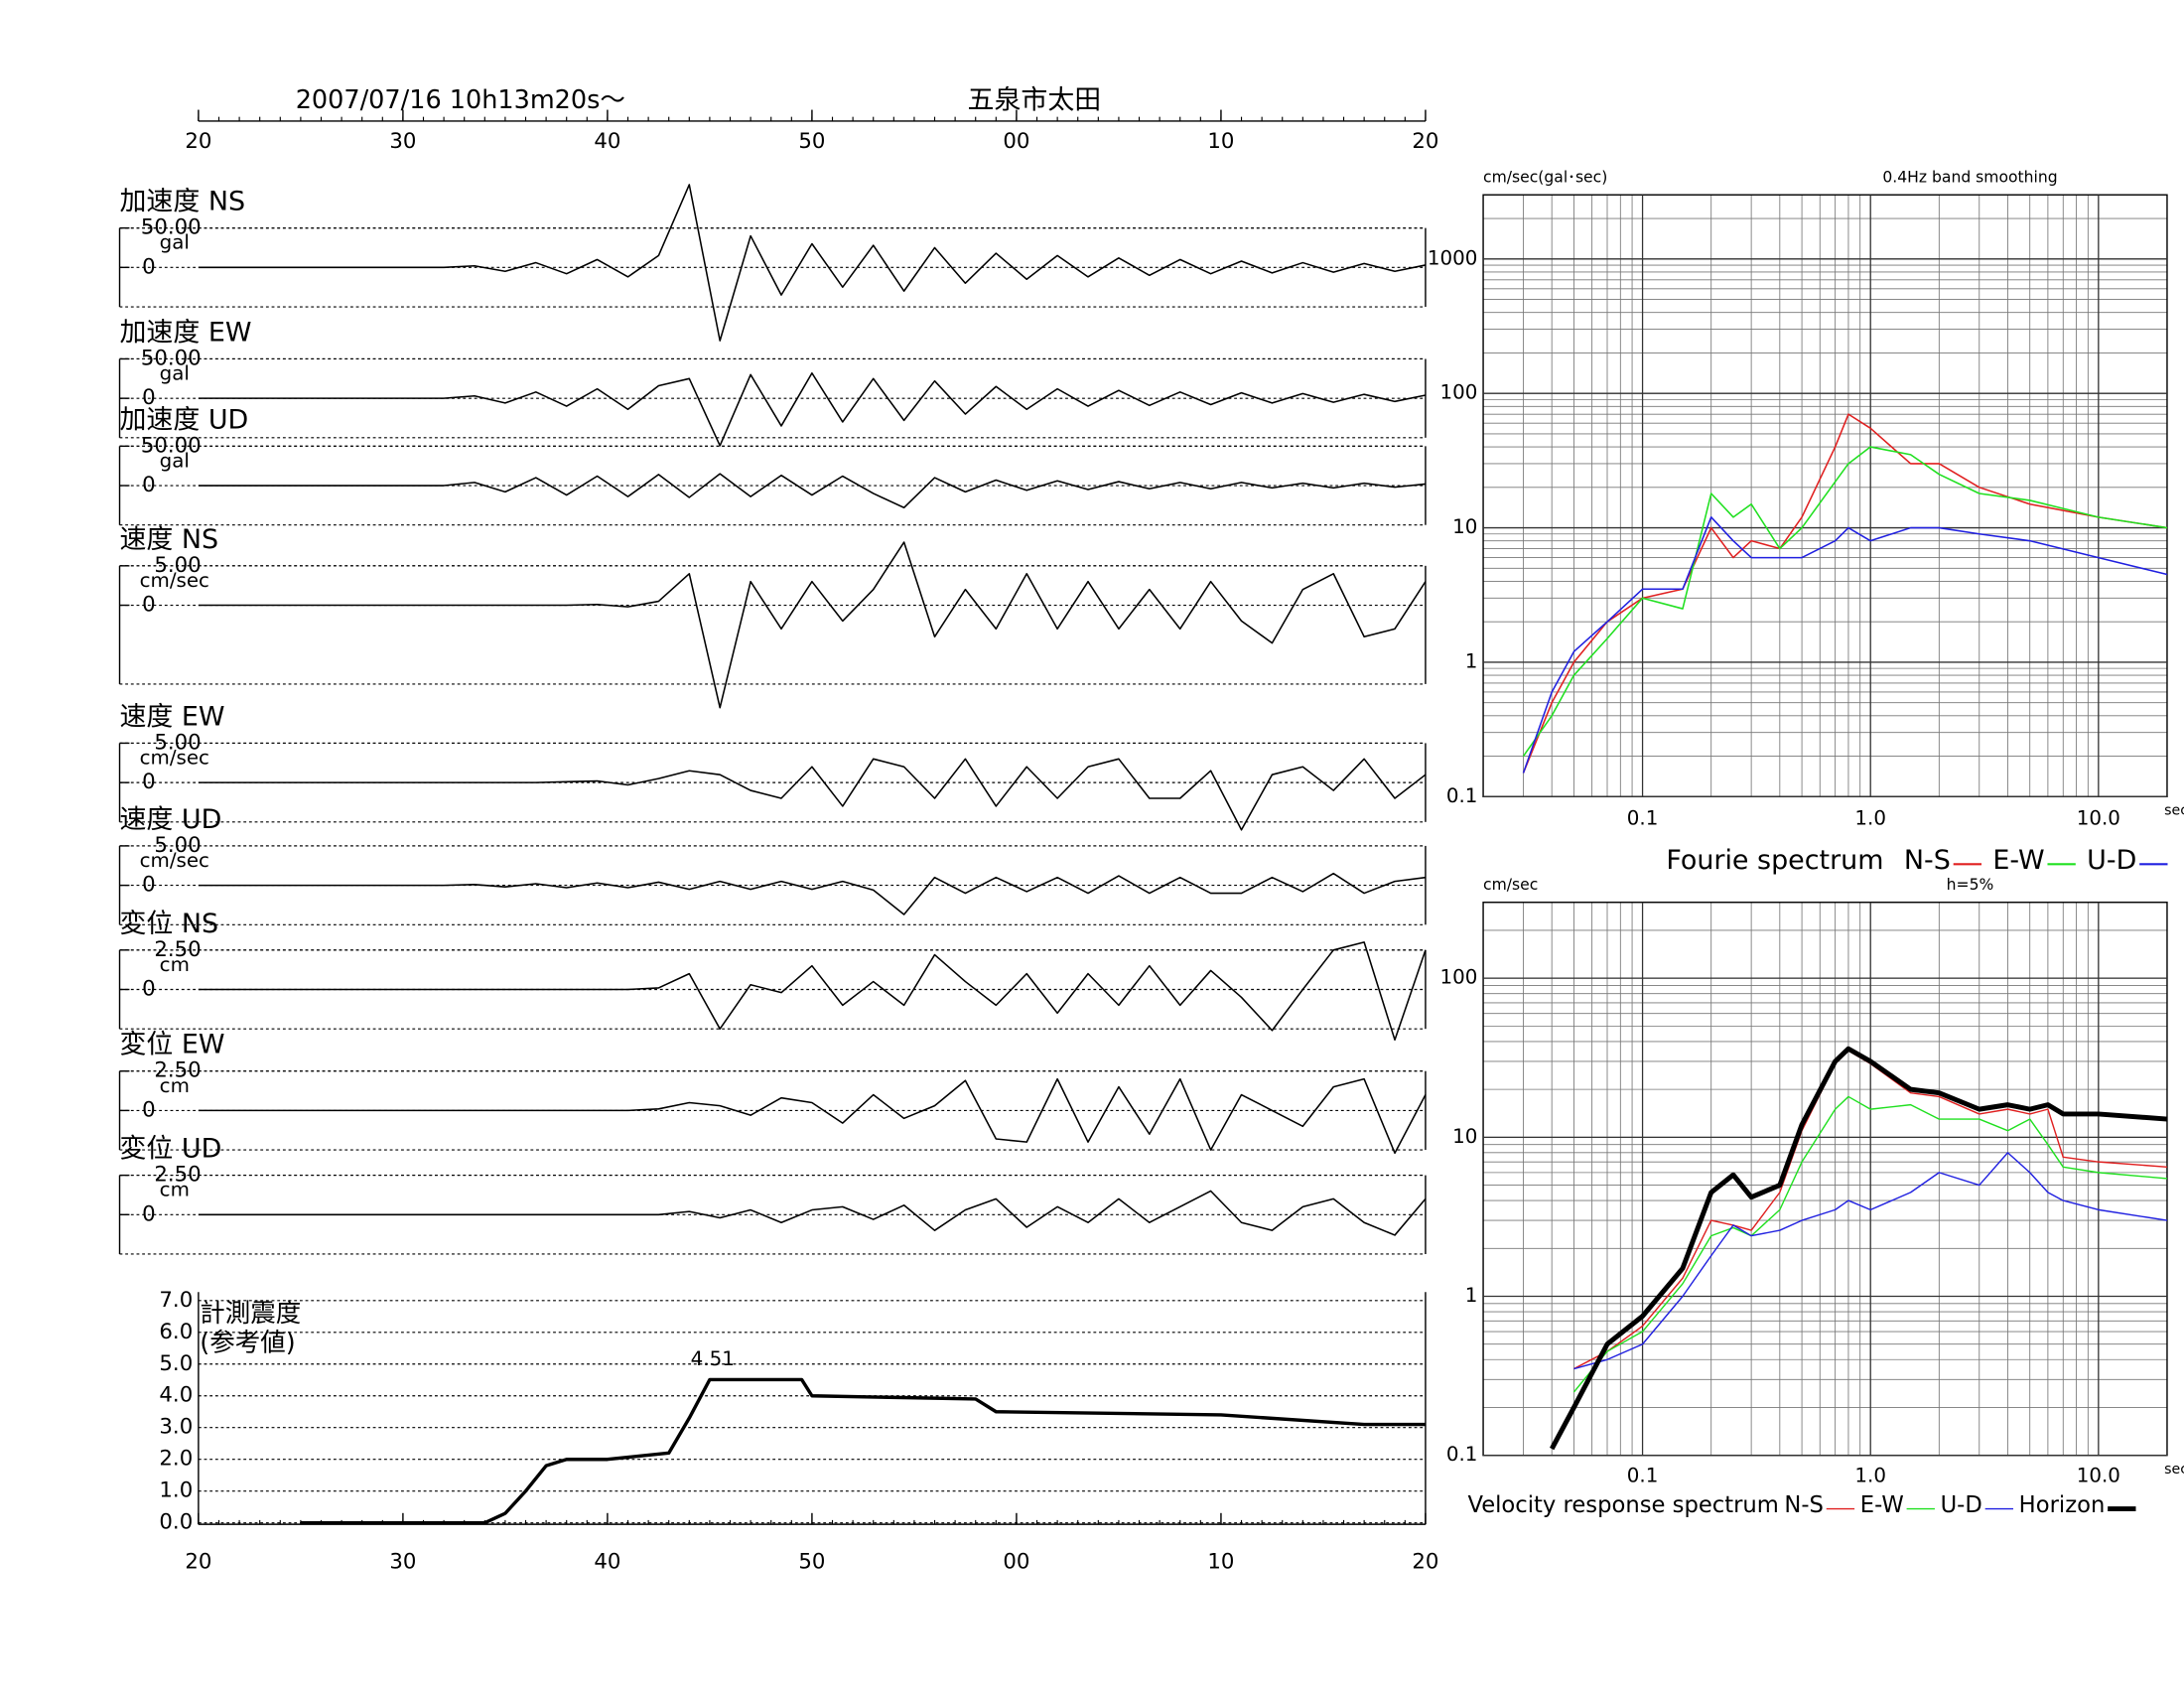 The height and width of the screenshot is (1688, 2184). I want to click on y-tick-label: 2.0, so click(176, 1459).